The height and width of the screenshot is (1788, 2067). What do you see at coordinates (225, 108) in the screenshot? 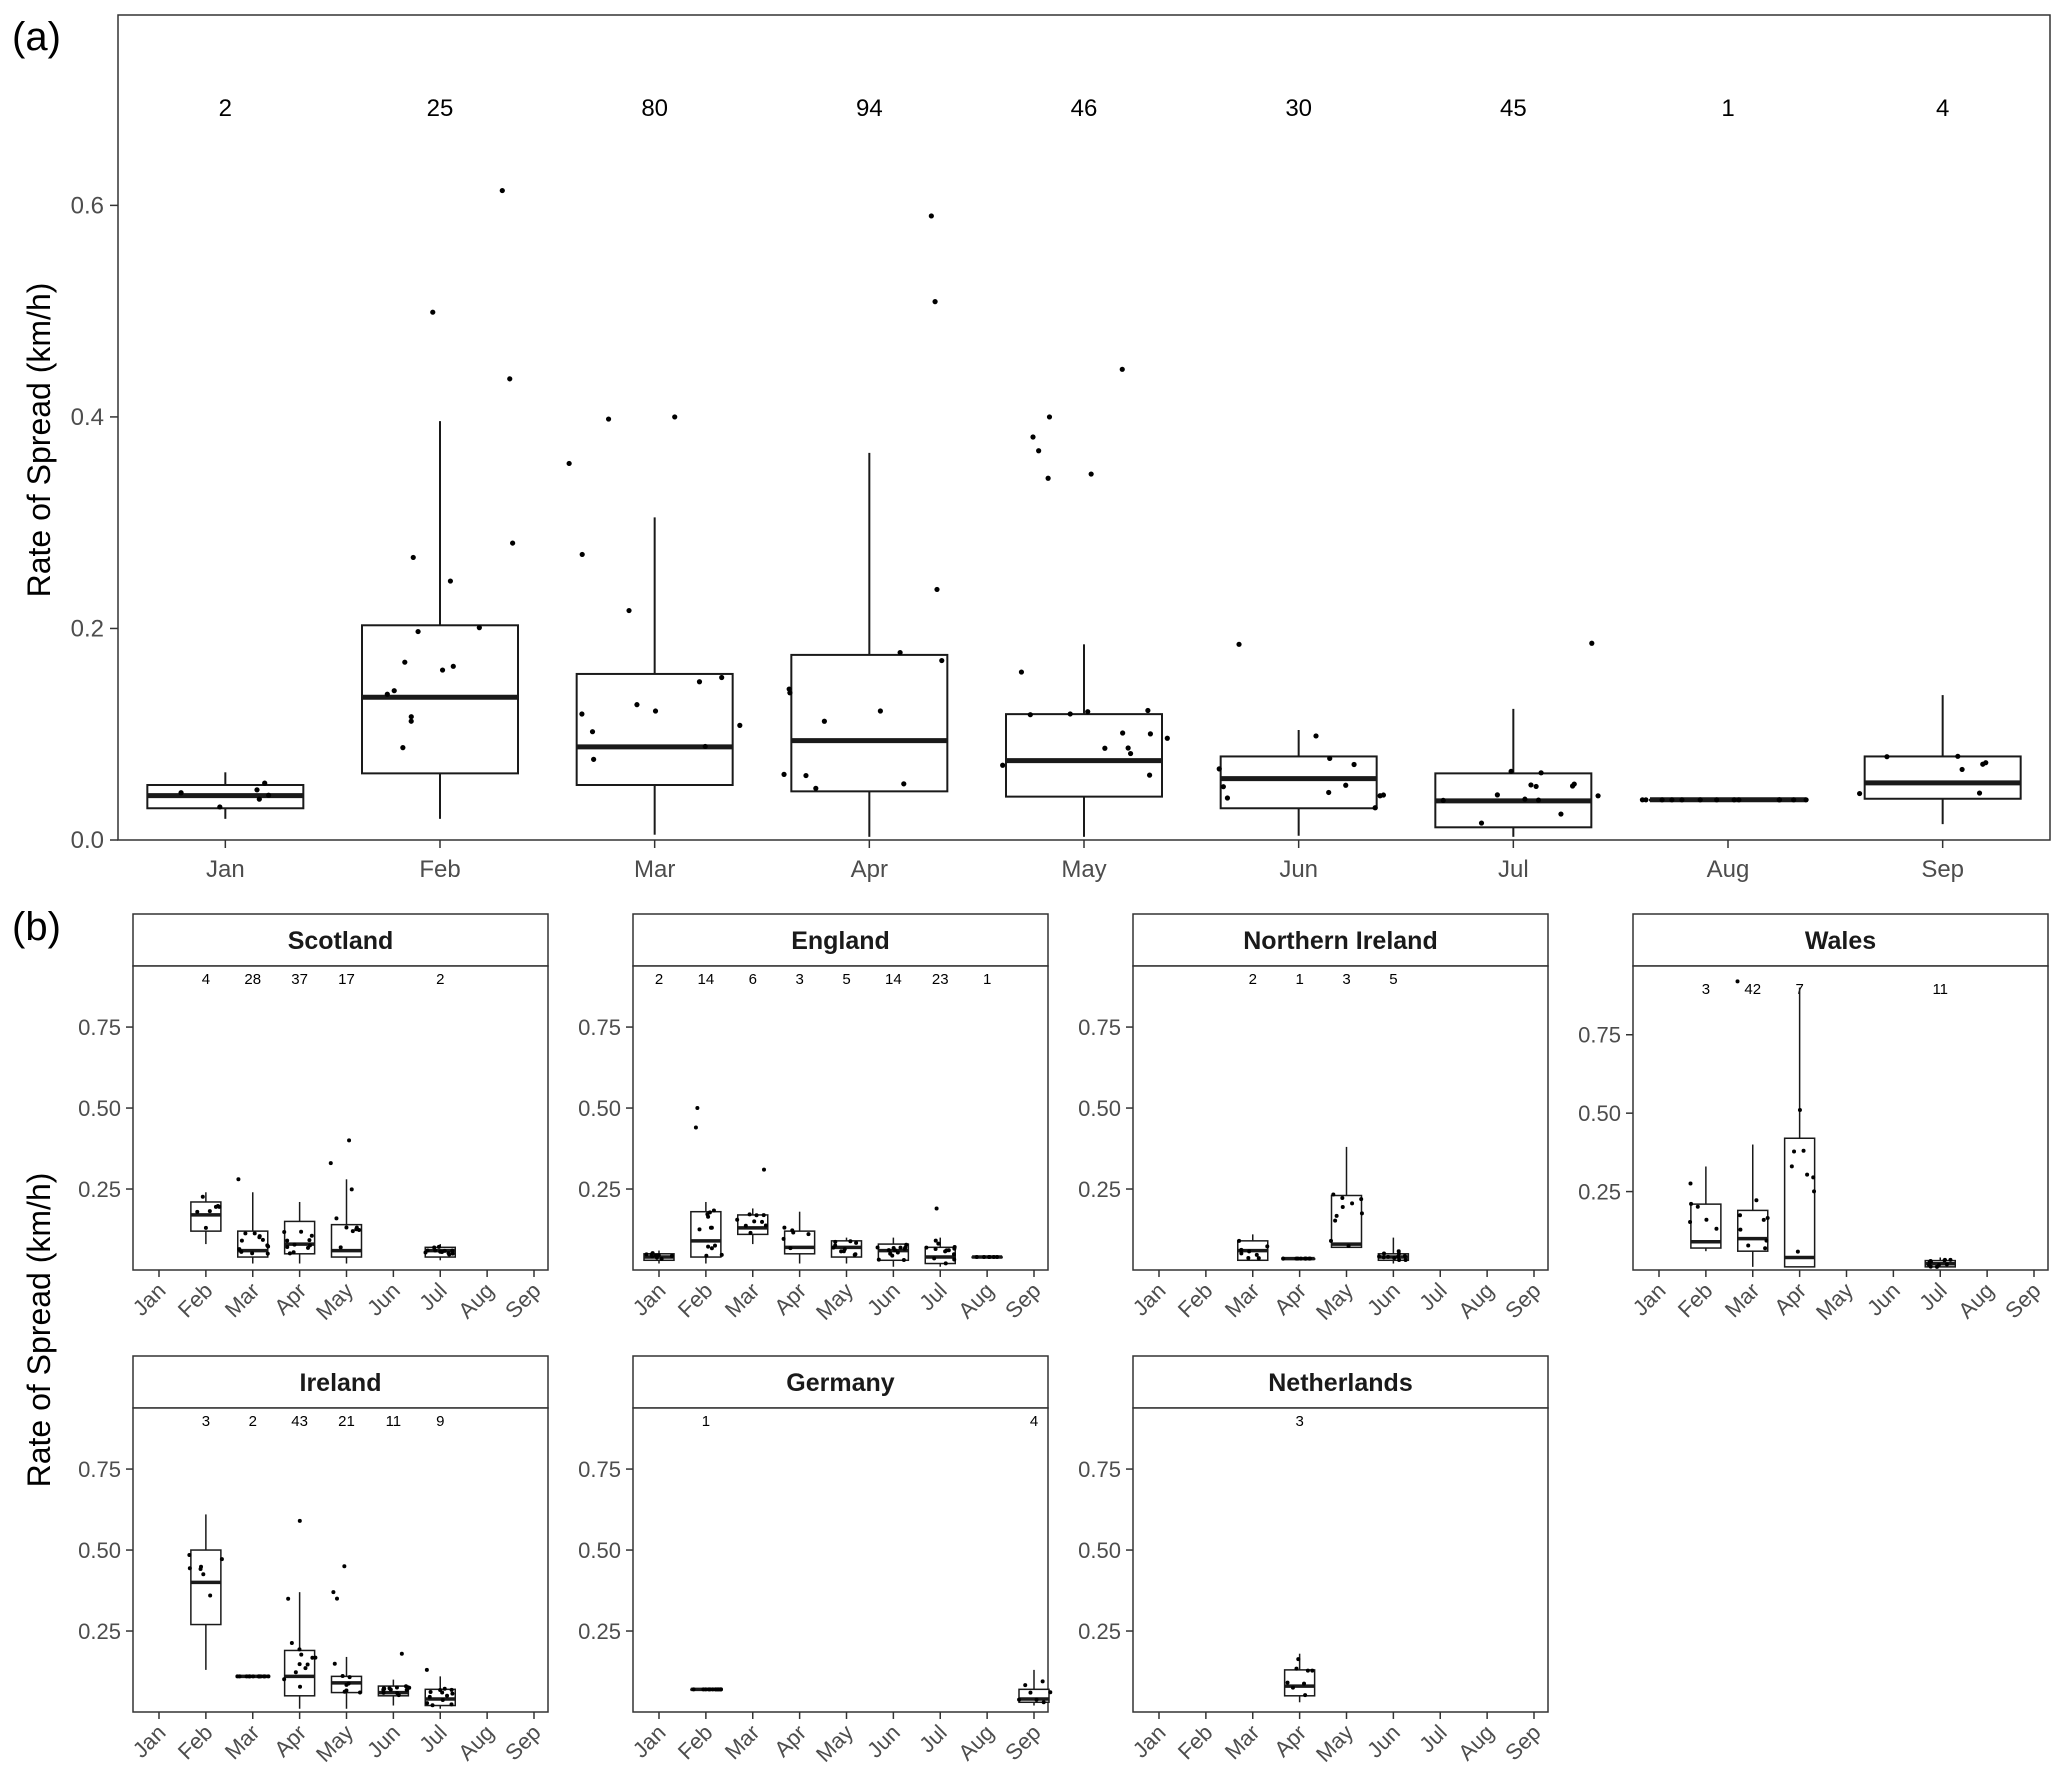
I see `count-label-jan: 2` at bounding box center [225, 108].